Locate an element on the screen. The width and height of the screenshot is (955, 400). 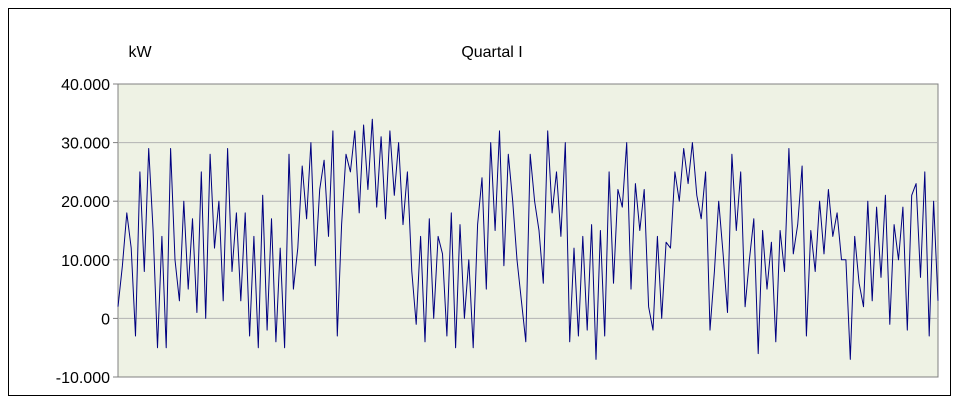
y-tick-label: 30.000 is located at coordinates (85, 144).